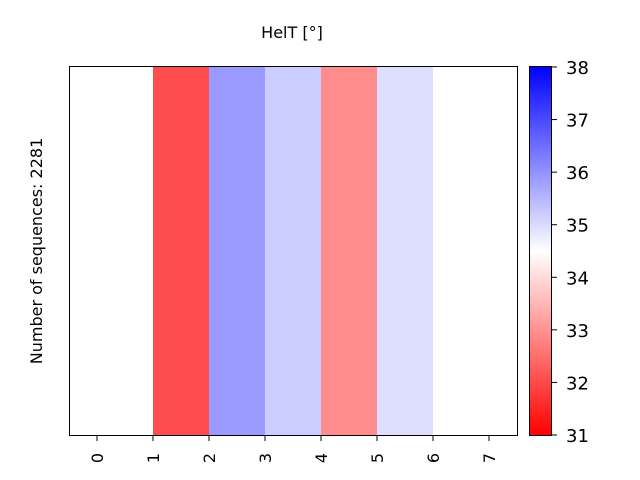 The width and height of the screenshot is (640, 480). I want to click on colorbar-tick-label: 34, so click(577, 278).